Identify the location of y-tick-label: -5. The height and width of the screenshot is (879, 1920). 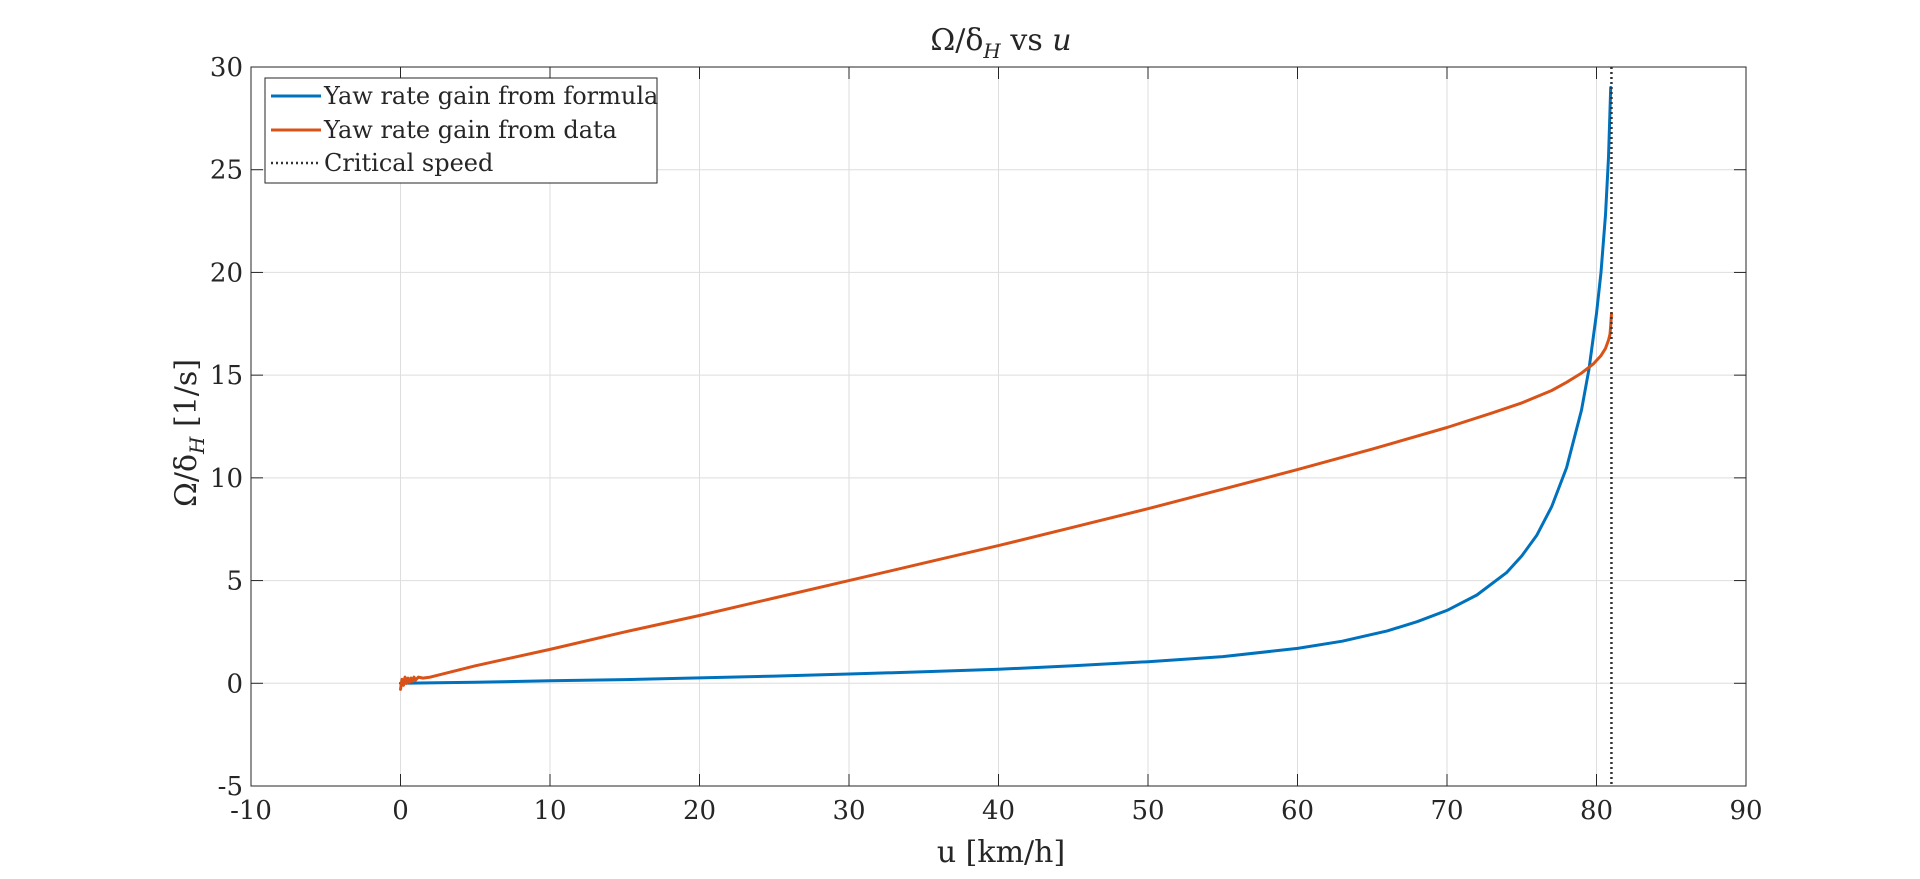
(230, 787).